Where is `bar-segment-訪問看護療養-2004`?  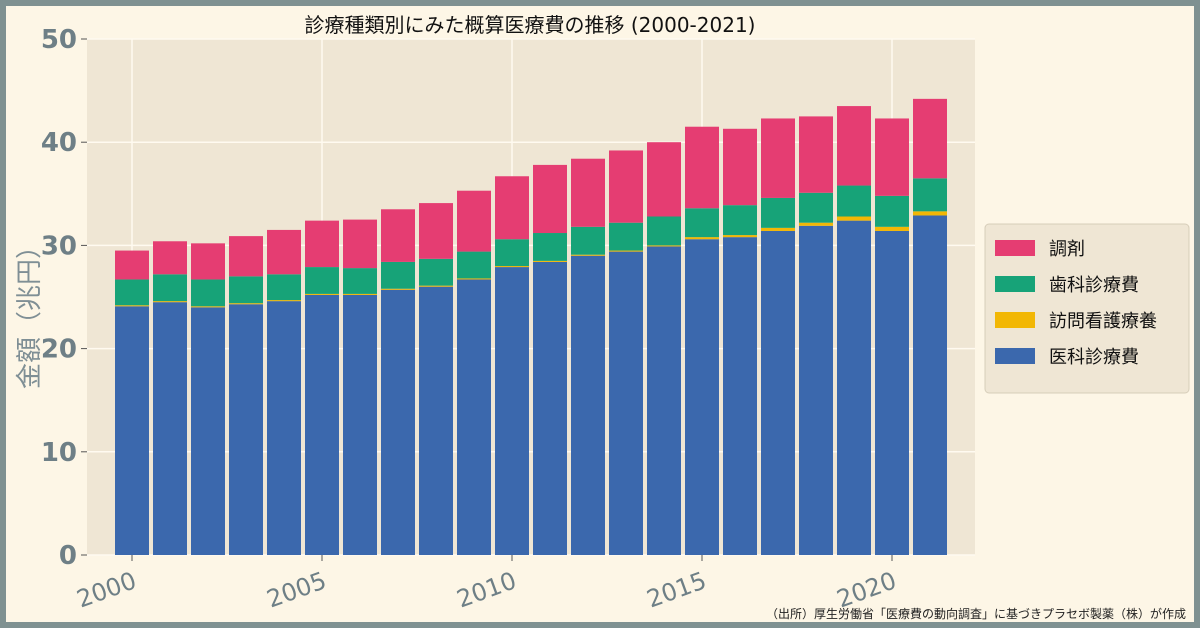 bar-segment-訪問看護療養-2004 is located at coordinates (284, 301).